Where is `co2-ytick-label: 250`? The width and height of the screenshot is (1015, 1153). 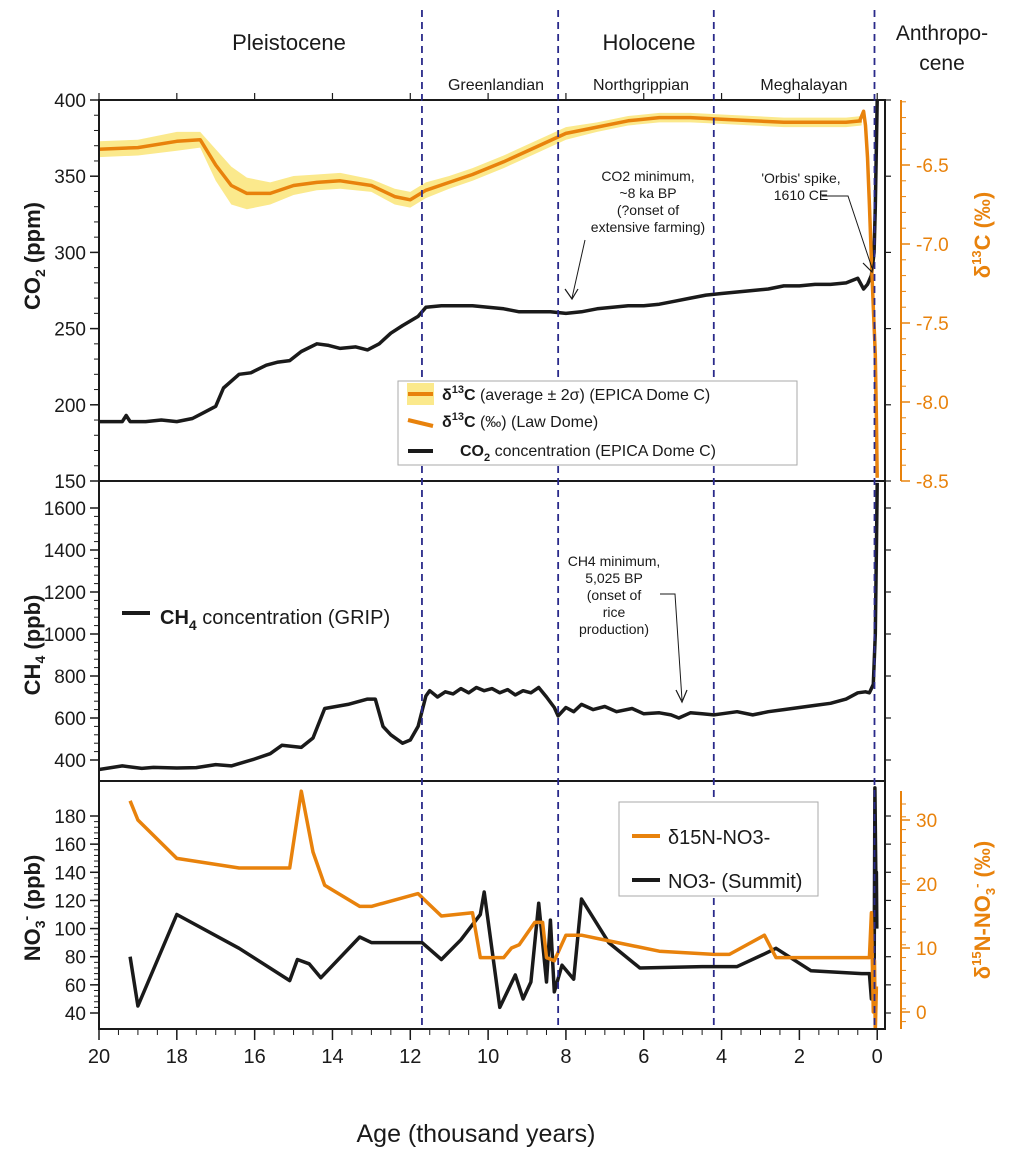 co2-ytick-label: 250 is located at coordinates (70, 330).